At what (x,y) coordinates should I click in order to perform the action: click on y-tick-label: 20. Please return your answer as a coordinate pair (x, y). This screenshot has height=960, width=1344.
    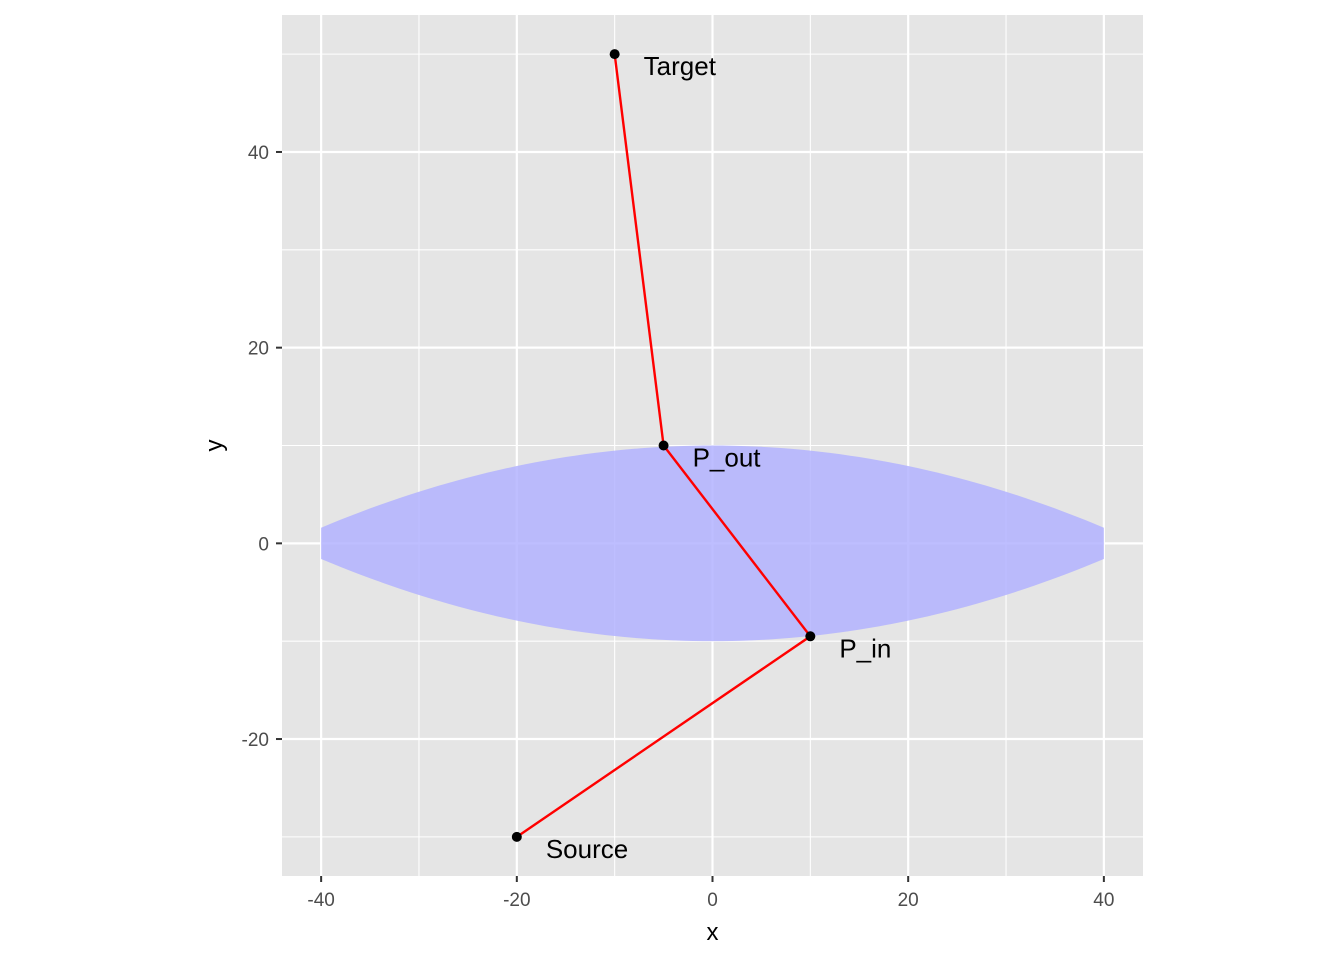
    Looking at the image, I should click on (258, 349).